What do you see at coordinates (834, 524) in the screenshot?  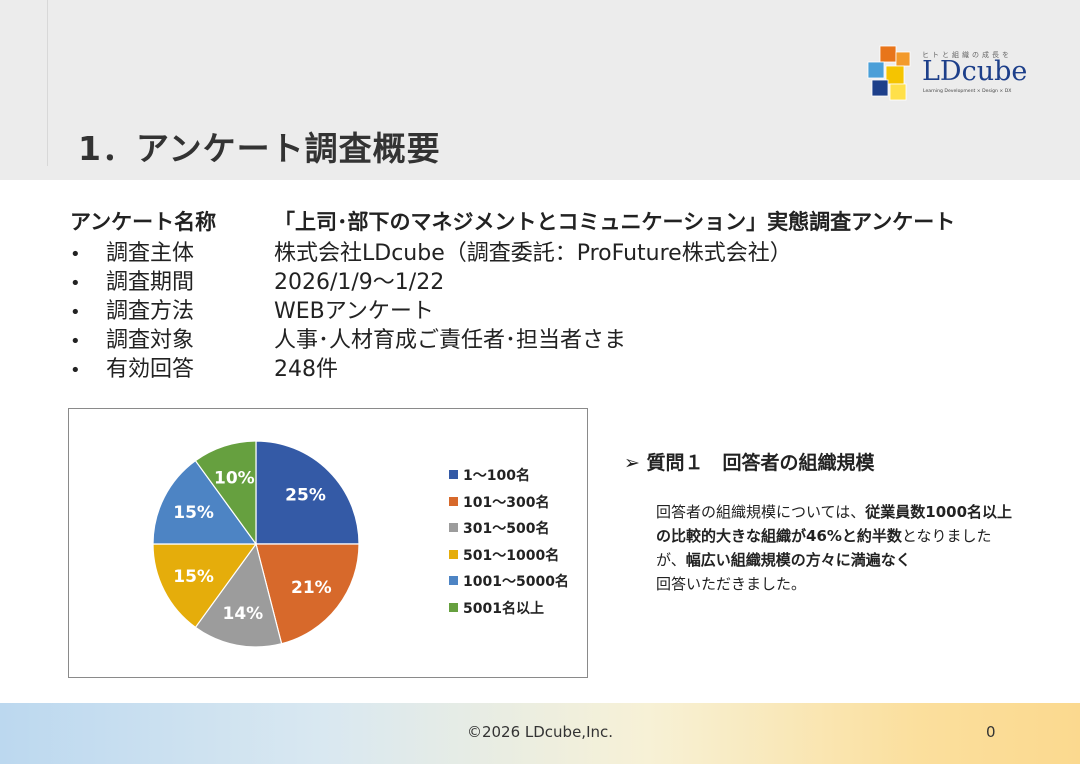 I see `desc-bold-1: 従業員数1000名以上の比較的大きな組織が46%と約半数` at bounding box center [834, 524].